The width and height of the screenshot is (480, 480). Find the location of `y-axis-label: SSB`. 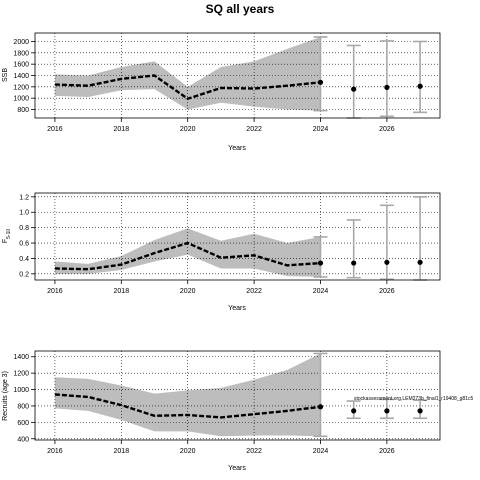

y-axis-label: SSB is located at coordinates (5, 75).